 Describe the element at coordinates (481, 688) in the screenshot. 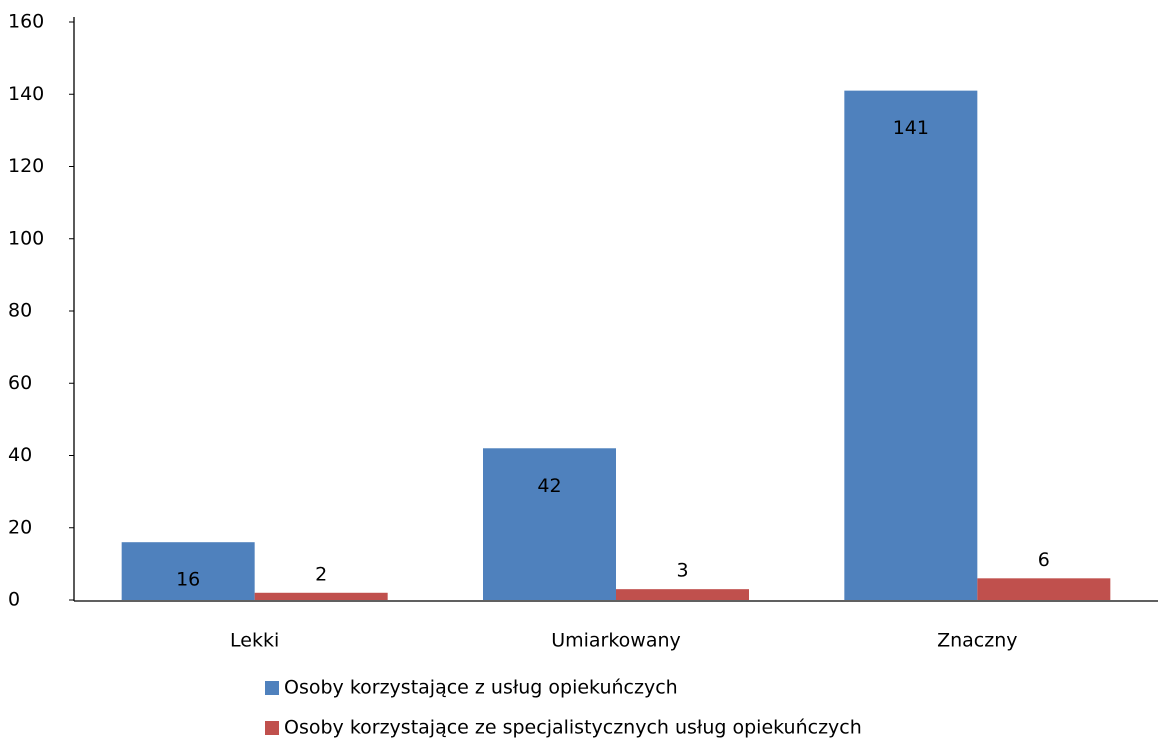

I see `legend-label: Osoby korzystające z usług opiekuńczych` at that location.